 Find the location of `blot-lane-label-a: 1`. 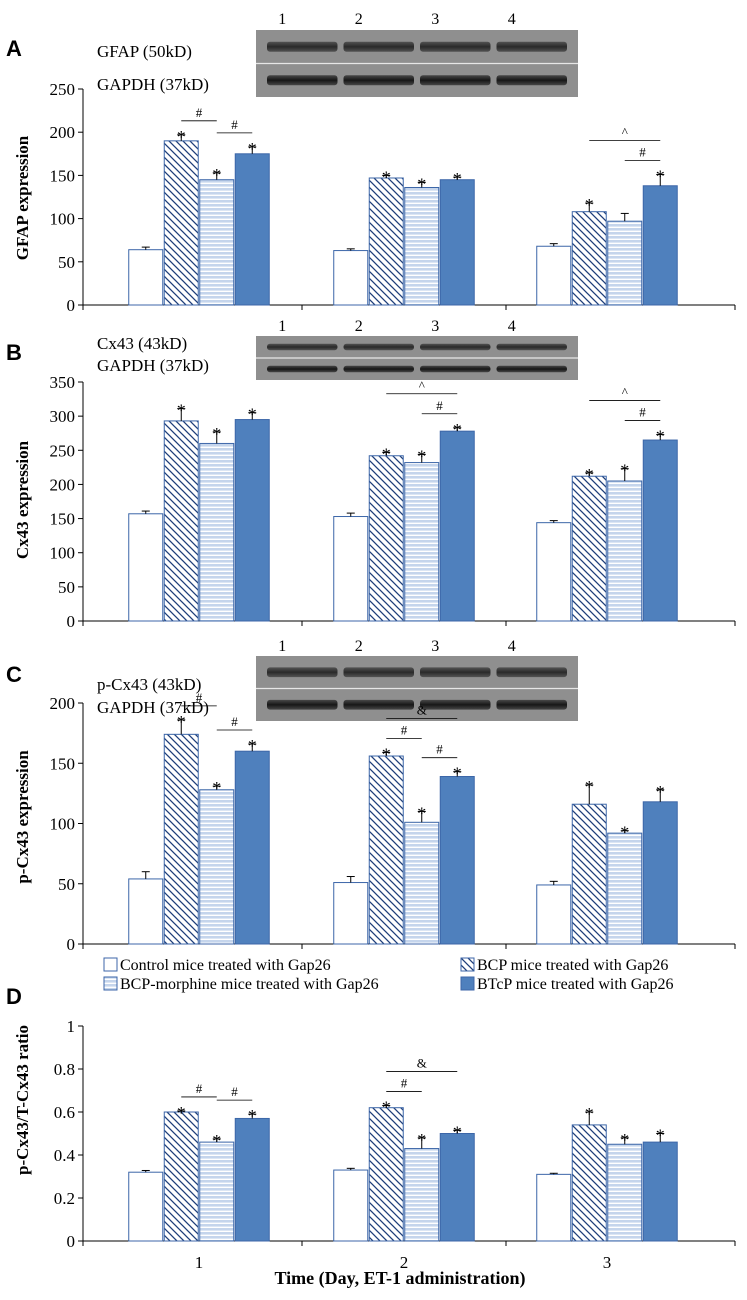

blot-lane-label-a: 1 is located at coordinates (282, 19).